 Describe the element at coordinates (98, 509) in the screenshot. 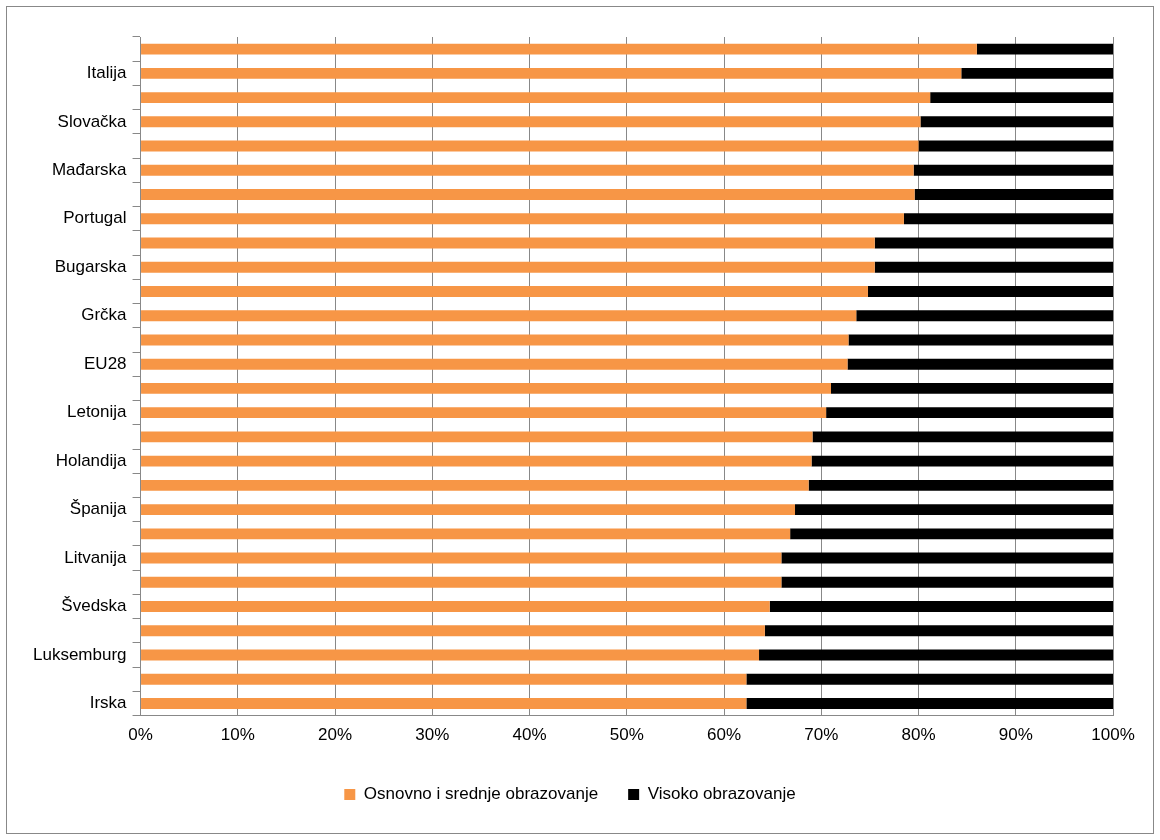

I see `y-tick-label: Španija` at that location.